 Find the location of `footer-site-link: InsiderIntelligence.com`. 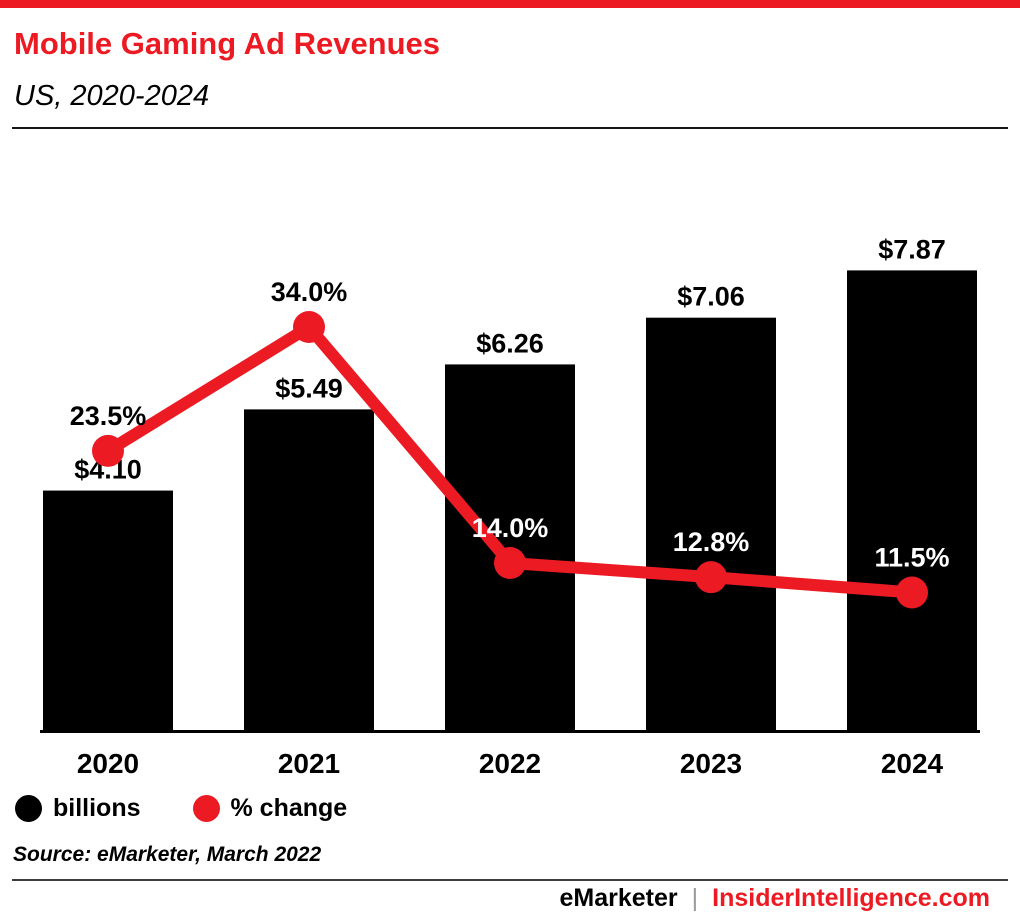

footer-site-link: InsiderIntelligence.com is located at coordinates (851, 898).